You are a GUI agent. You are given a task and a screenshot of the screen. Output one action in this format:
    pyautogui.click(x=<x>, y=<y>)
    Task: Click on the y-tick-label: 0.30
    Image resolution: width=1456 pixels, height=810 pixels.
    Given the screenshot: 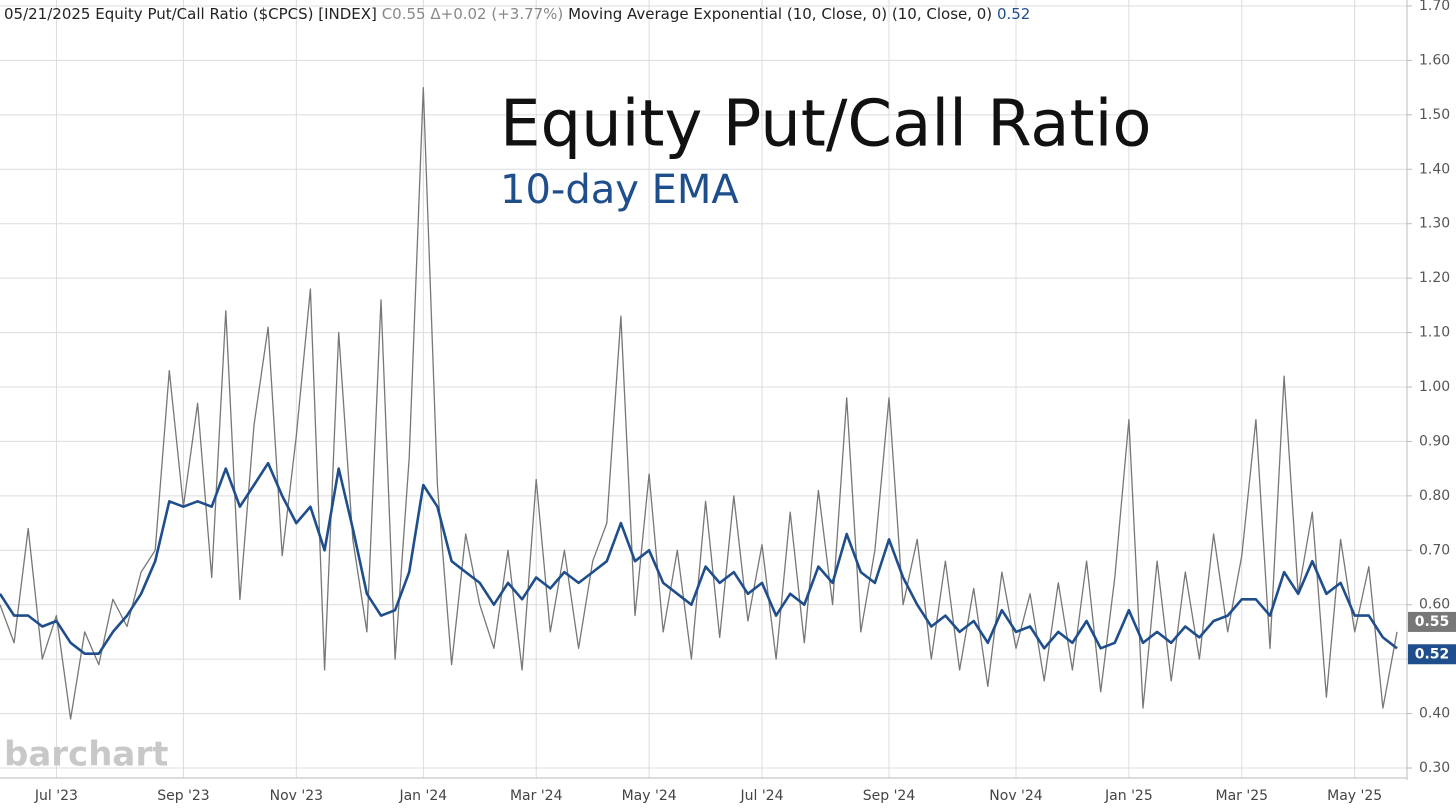 What is the action you would take?
    pyautogui.click(x=1434, y=768)
    